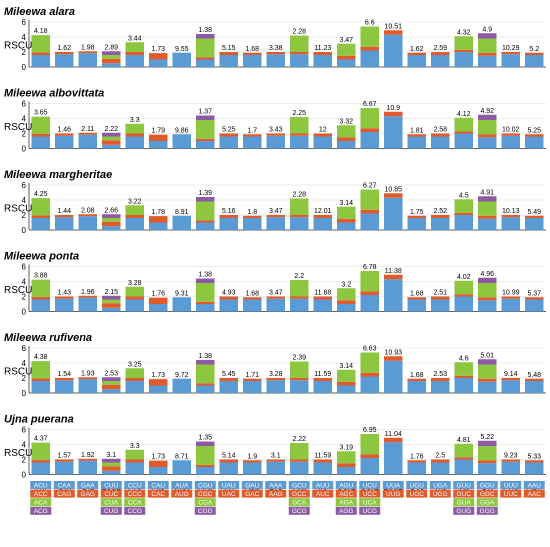 This screenshot has width=550, height=547. What do you see at coordinates (487, 192) in the screenshot?
I see `data-label: 4.91` at bounding box center [487, 192].